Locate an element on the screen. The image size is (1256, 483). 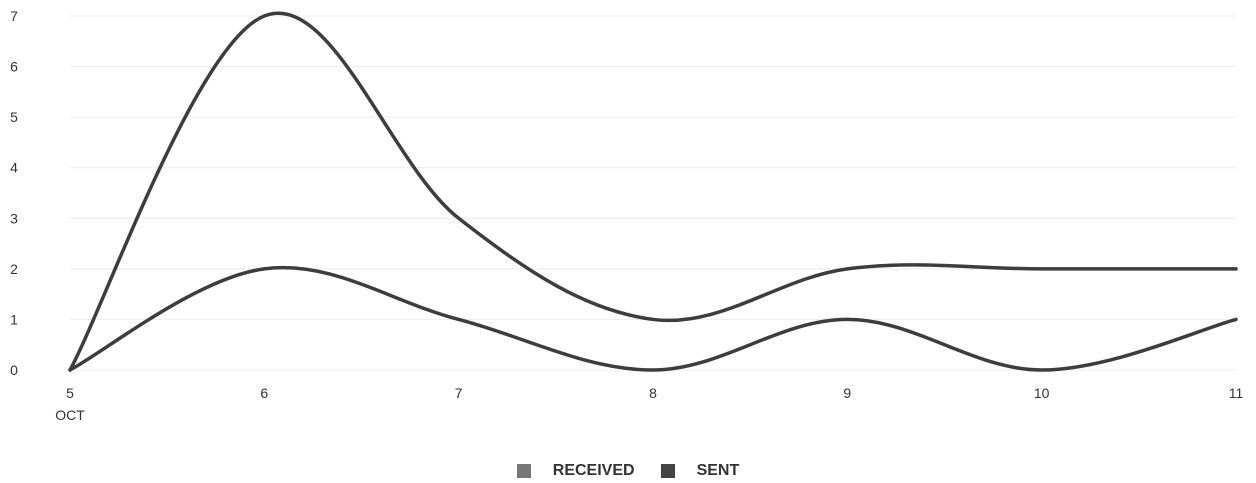
x-tick-label: 8 is located at coordinates (653, 393).